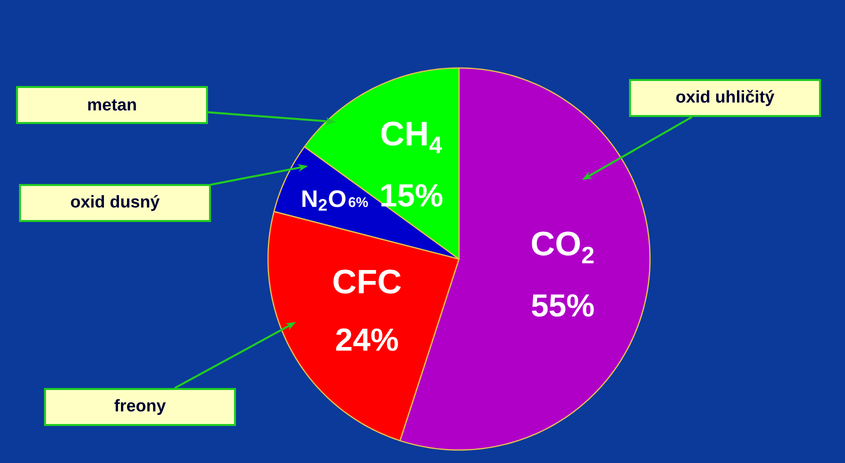  What do you see at coordinates (367, 282) in the screenshot?
I see `slice-label: CFC` at bounding box center [367, 282].